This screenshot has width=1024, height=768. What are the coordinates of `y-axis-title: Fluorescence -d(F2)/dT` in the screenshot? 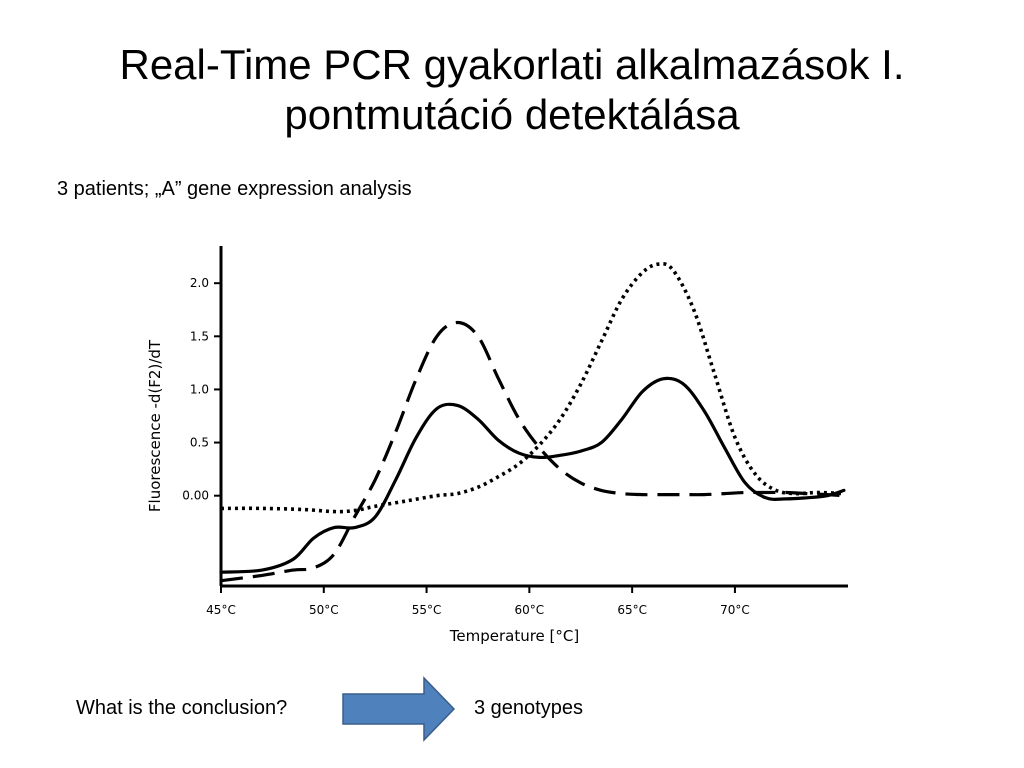 It's located at (155, 425).